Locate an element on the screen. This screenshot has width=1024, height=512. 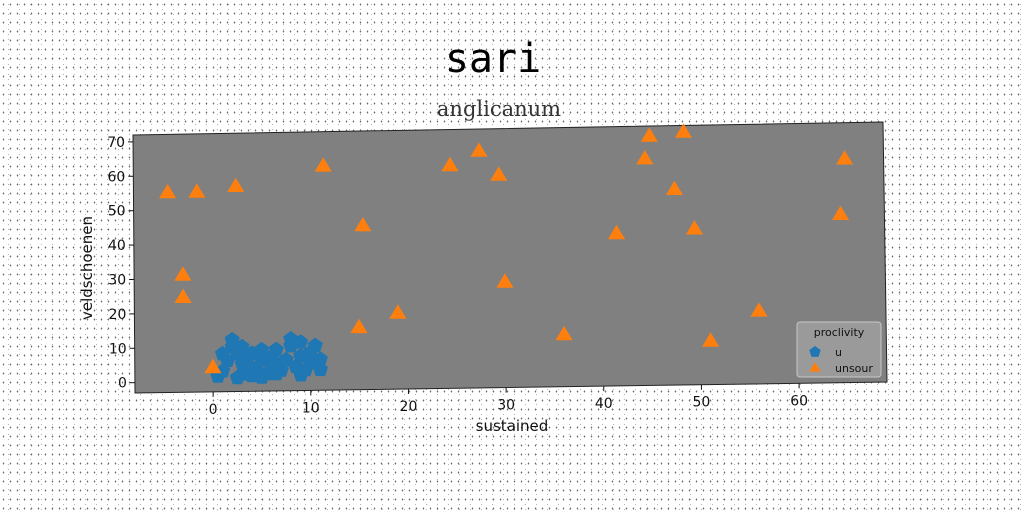
legend: proclivity u unsour is located at coordinates (839, 349).